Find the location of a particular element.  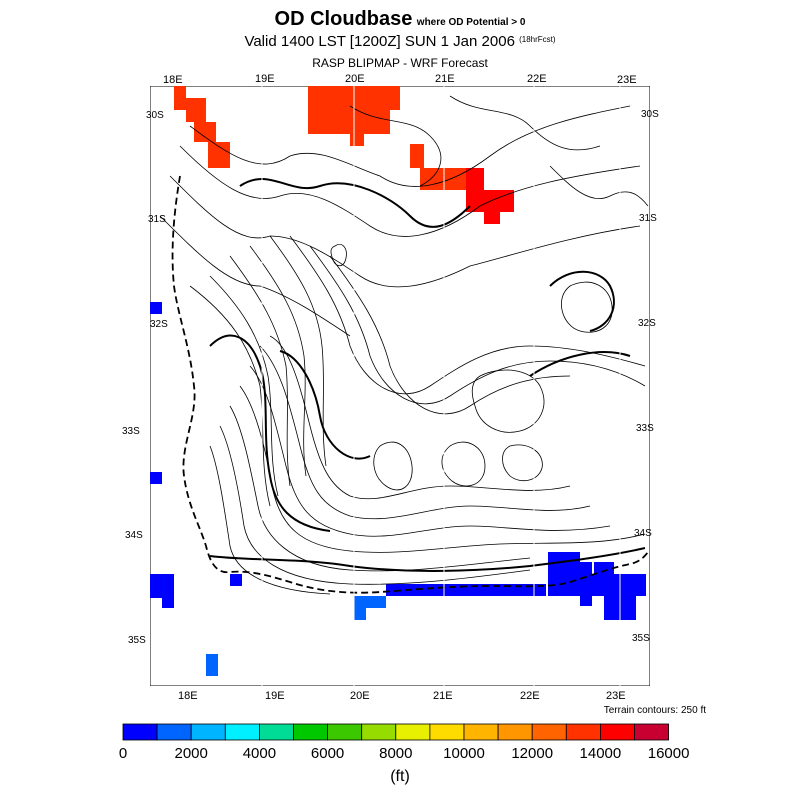

lon-top-22: 22E is located at coordinates (537, 79).